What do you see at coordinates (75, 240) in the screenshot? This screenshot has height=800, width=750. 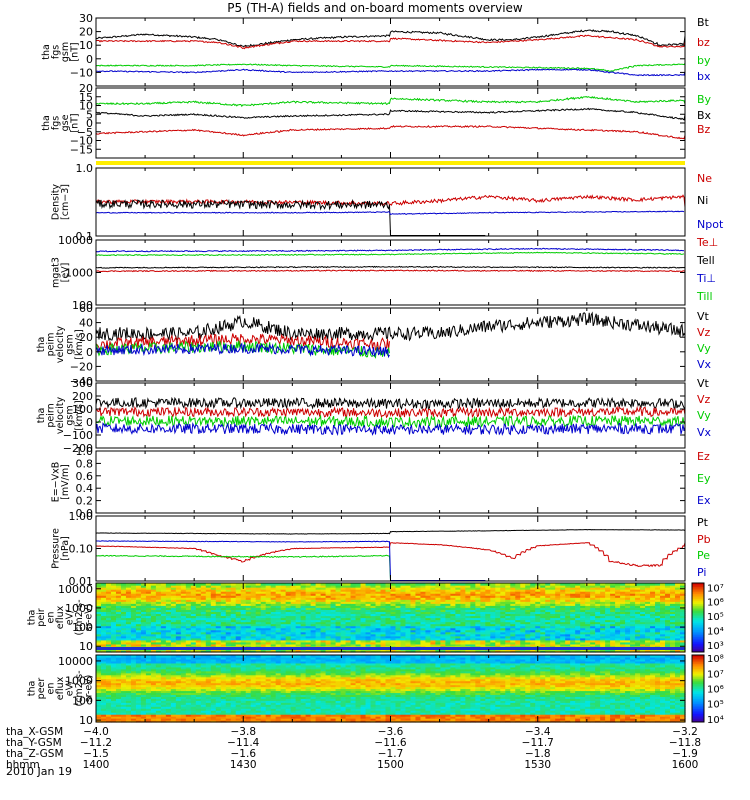 I see `y-tick-label: 10000` at bounding box center [75, 240].